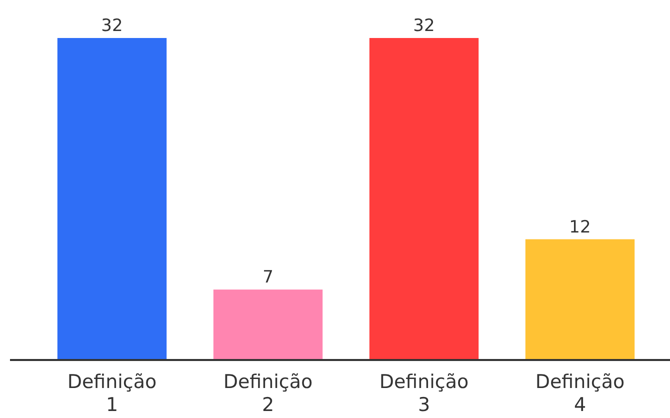 The height and width of the screenshot is (418, 670). I want to click on x-tick-label: Definição 3, so click(424, 393).